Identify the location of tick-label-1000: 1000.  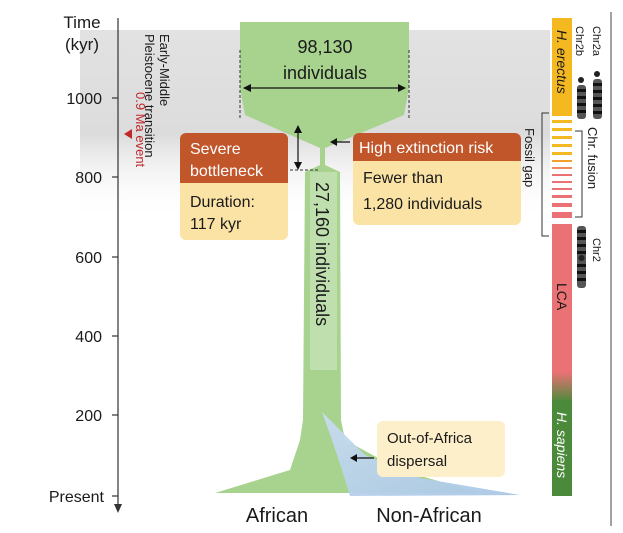
(84, 99).